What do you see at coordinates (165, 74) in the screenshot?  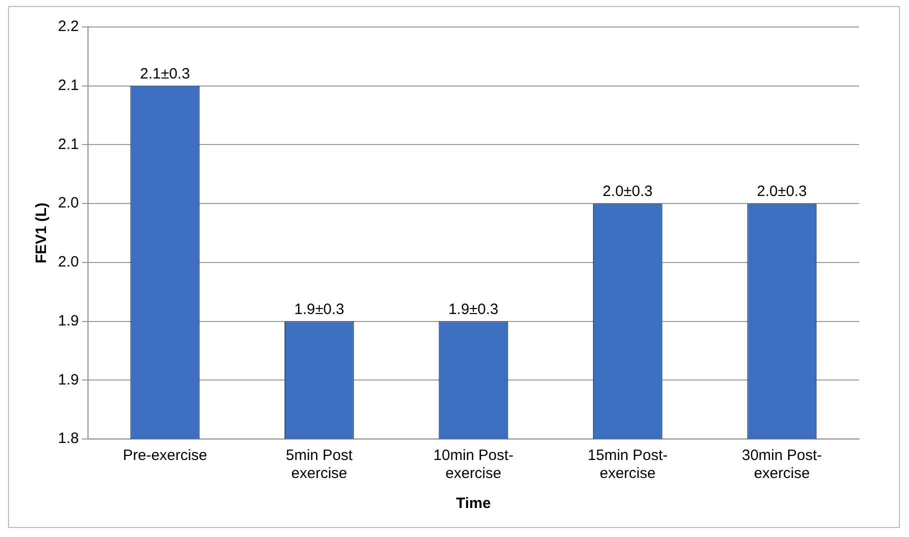 I see `data-label: 2.1±0.3` at bounding box center [165, 74].